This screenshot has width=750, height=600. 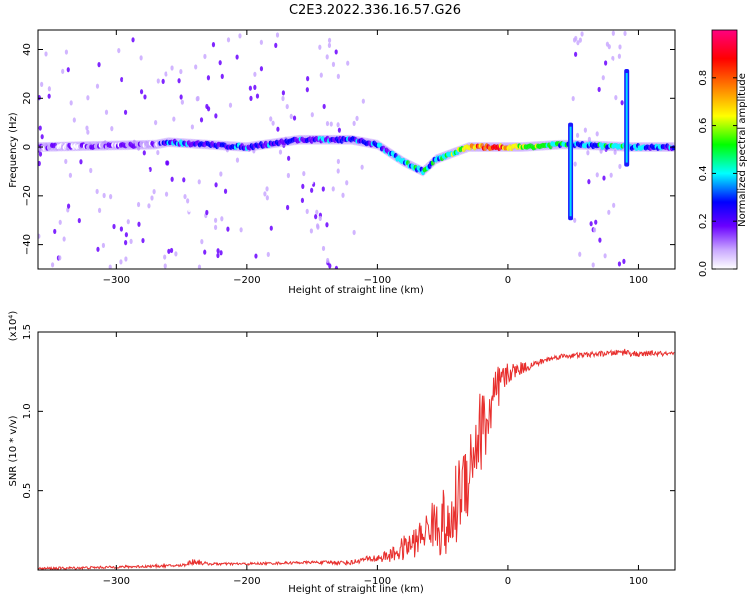 What do you see at coordinates (724, 149) in the screenshot?
I see `colorbar-gradient` at bounding box center [724, 149].